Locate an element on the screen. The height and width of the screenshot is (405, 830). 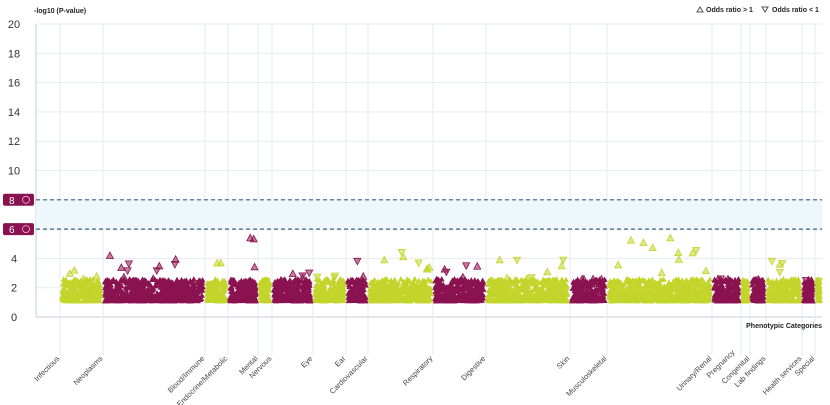
y-tick-label: 14 is located at coordinates (14, 113).